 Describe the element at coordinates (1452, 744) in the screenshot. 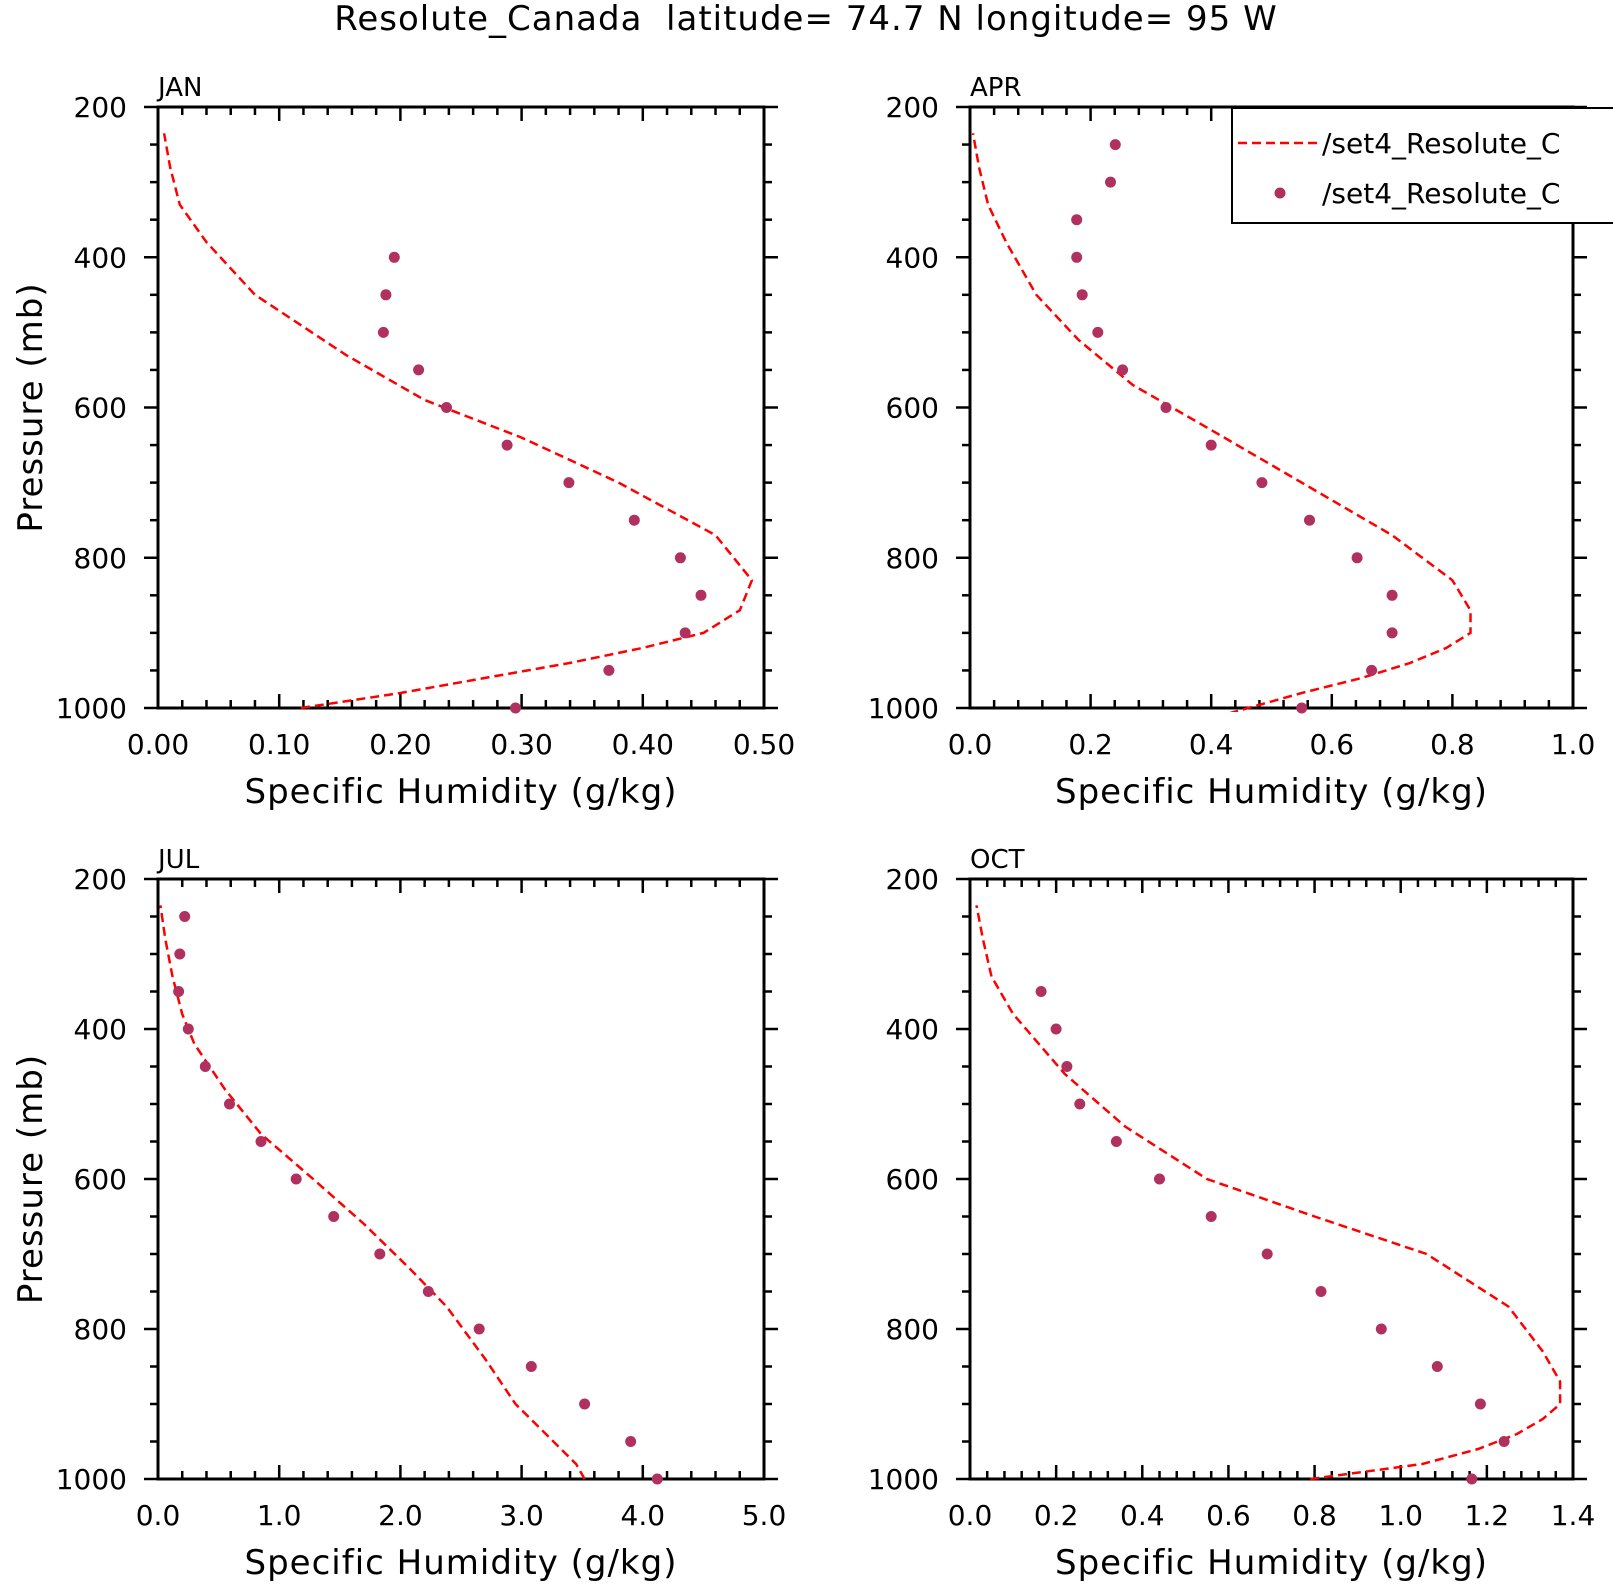

I see `x-tick-label: 0.8` at that location.